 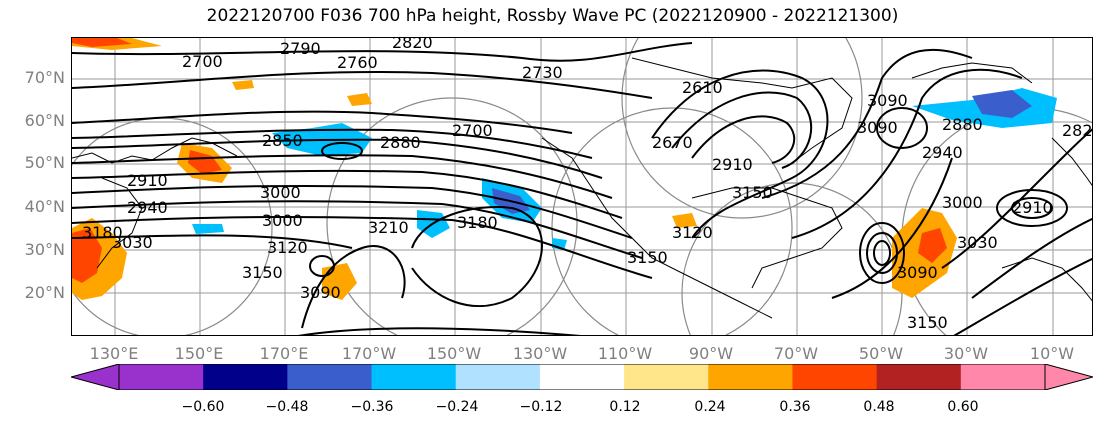 I want to click on contour-label: 3210, so click(x=388, y=227).